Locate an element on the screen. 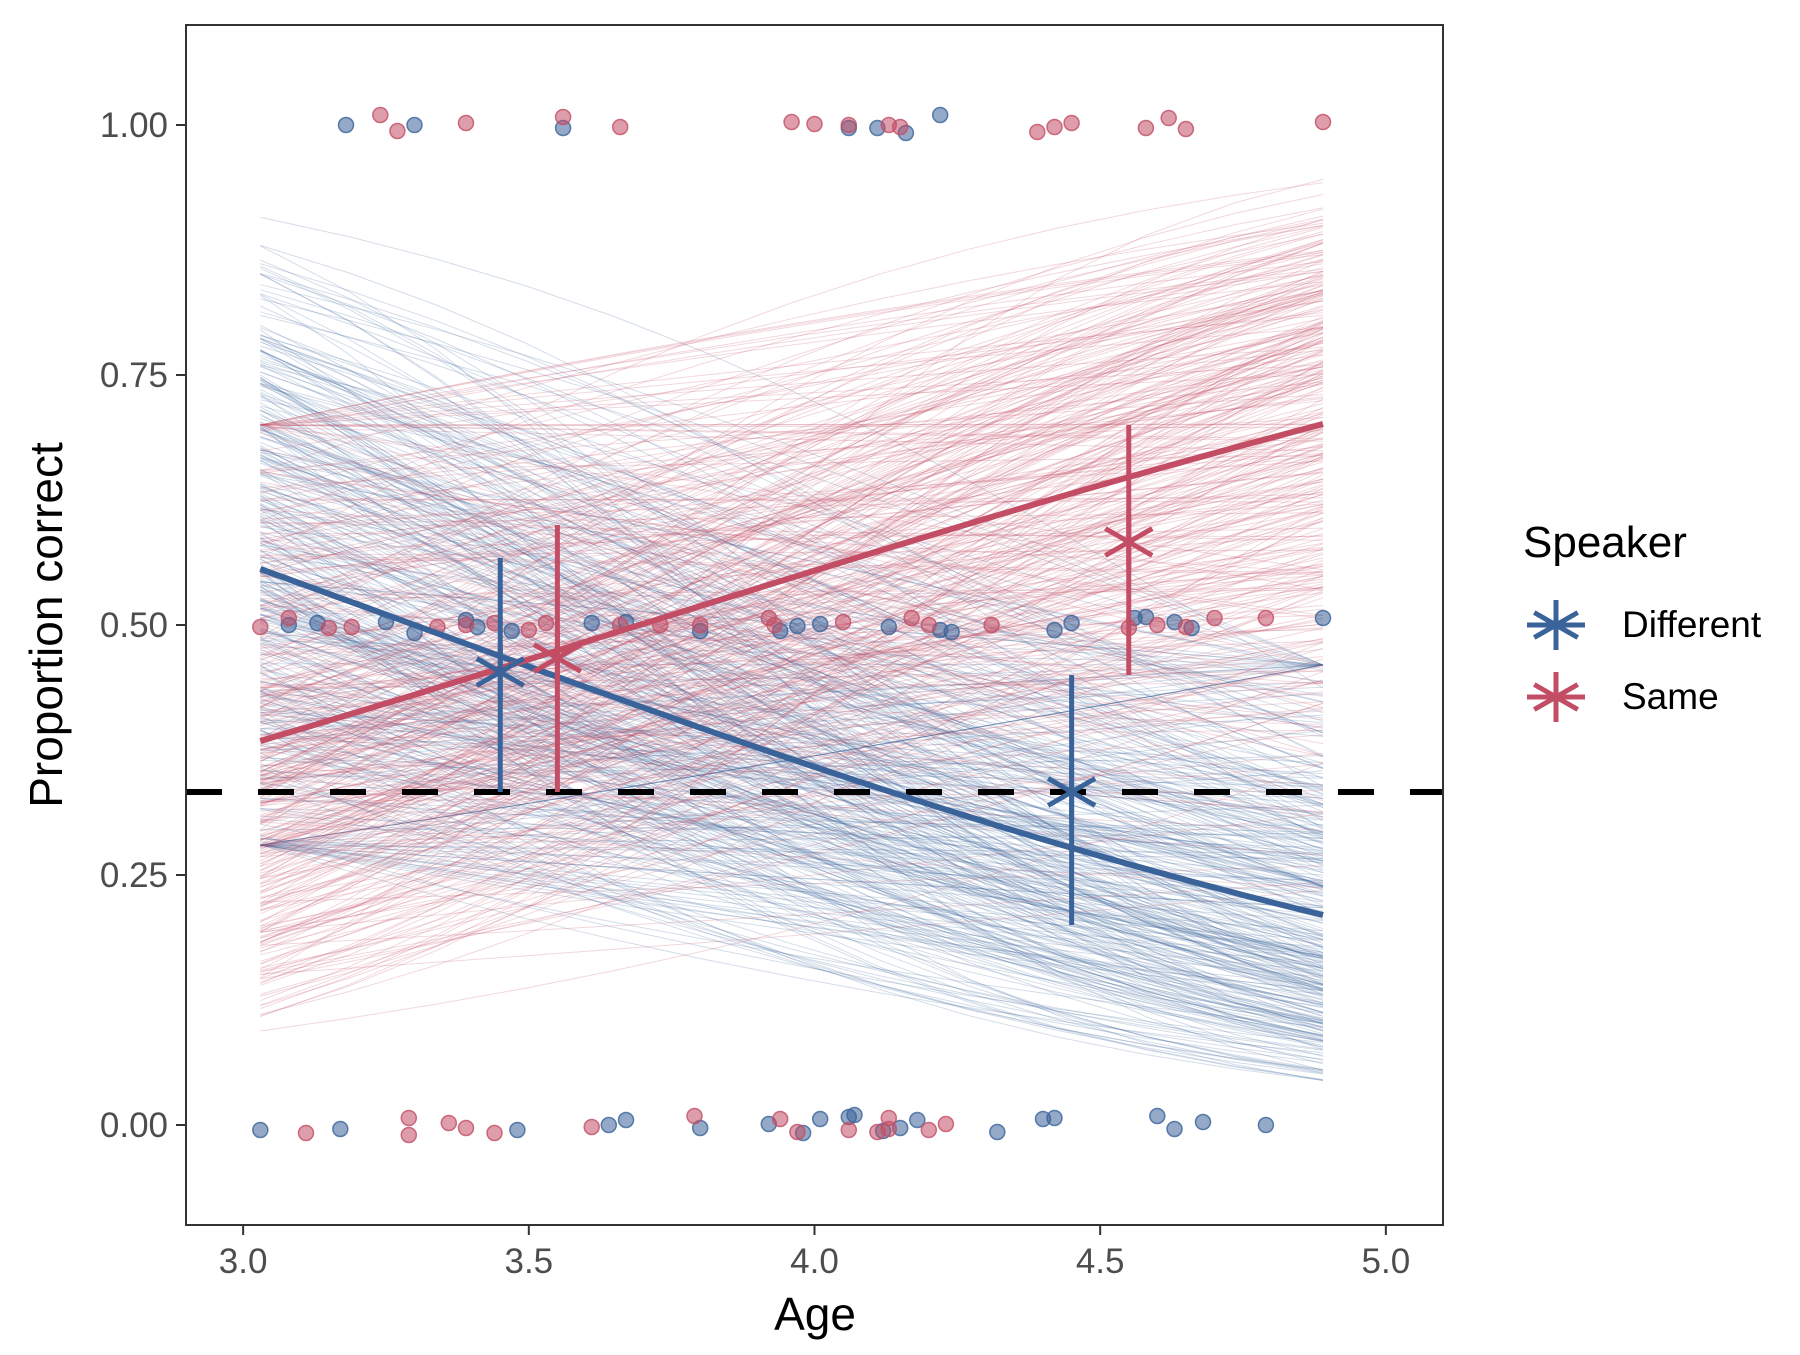 This screenshot has width=1800, height=1355. x-tick-label: 3.0 is located at coordinates (243, 1261).